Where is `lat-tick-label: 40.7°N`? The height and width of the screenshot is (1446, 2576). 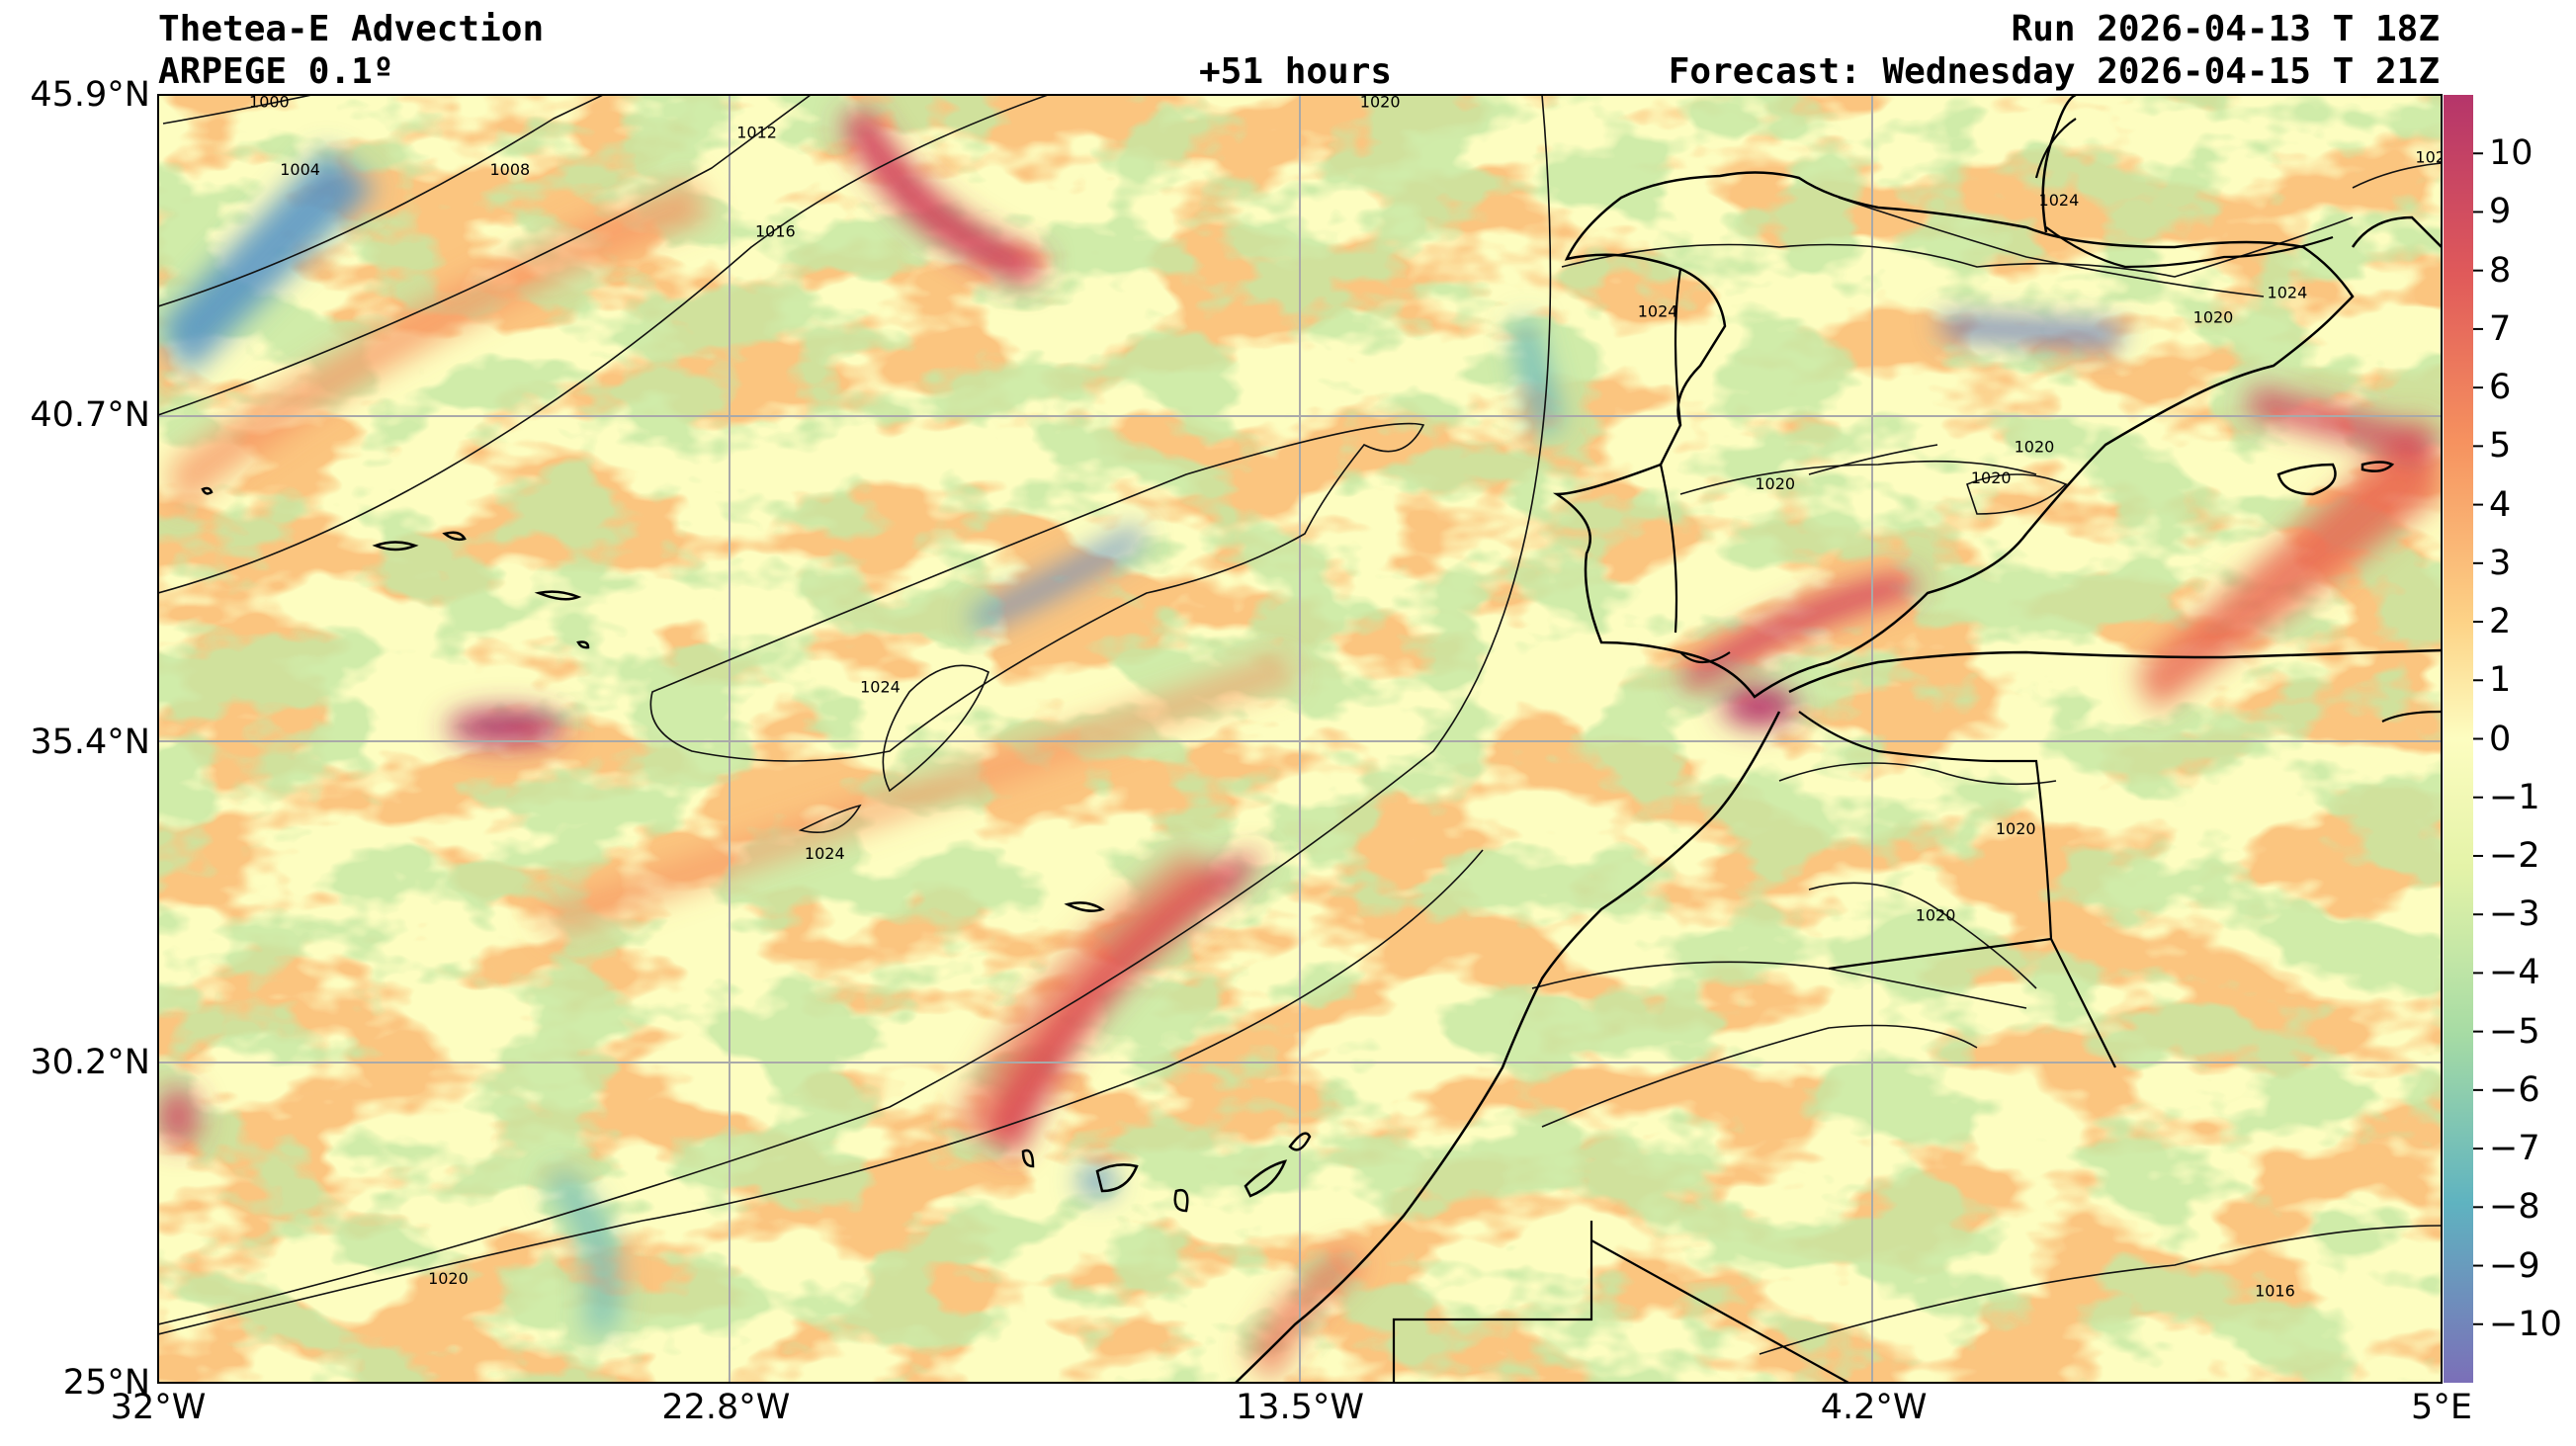 lat-tick-label: 40.7°N is located at coordinates (90, 415).